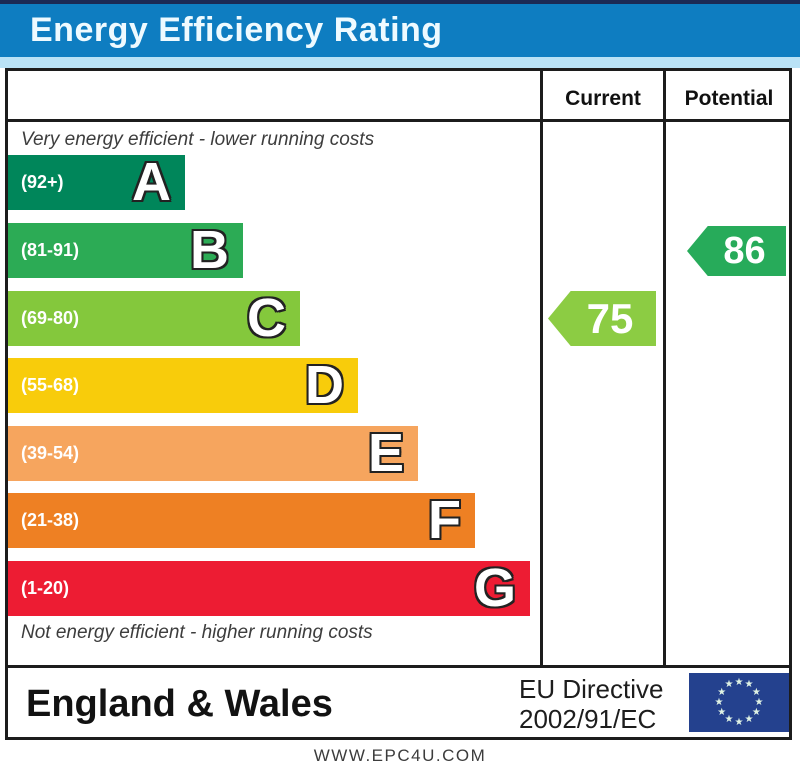 Image resolution: width=800 pixels, height=776 pixels. I want to click on divider-current-column, so click(541, 368).